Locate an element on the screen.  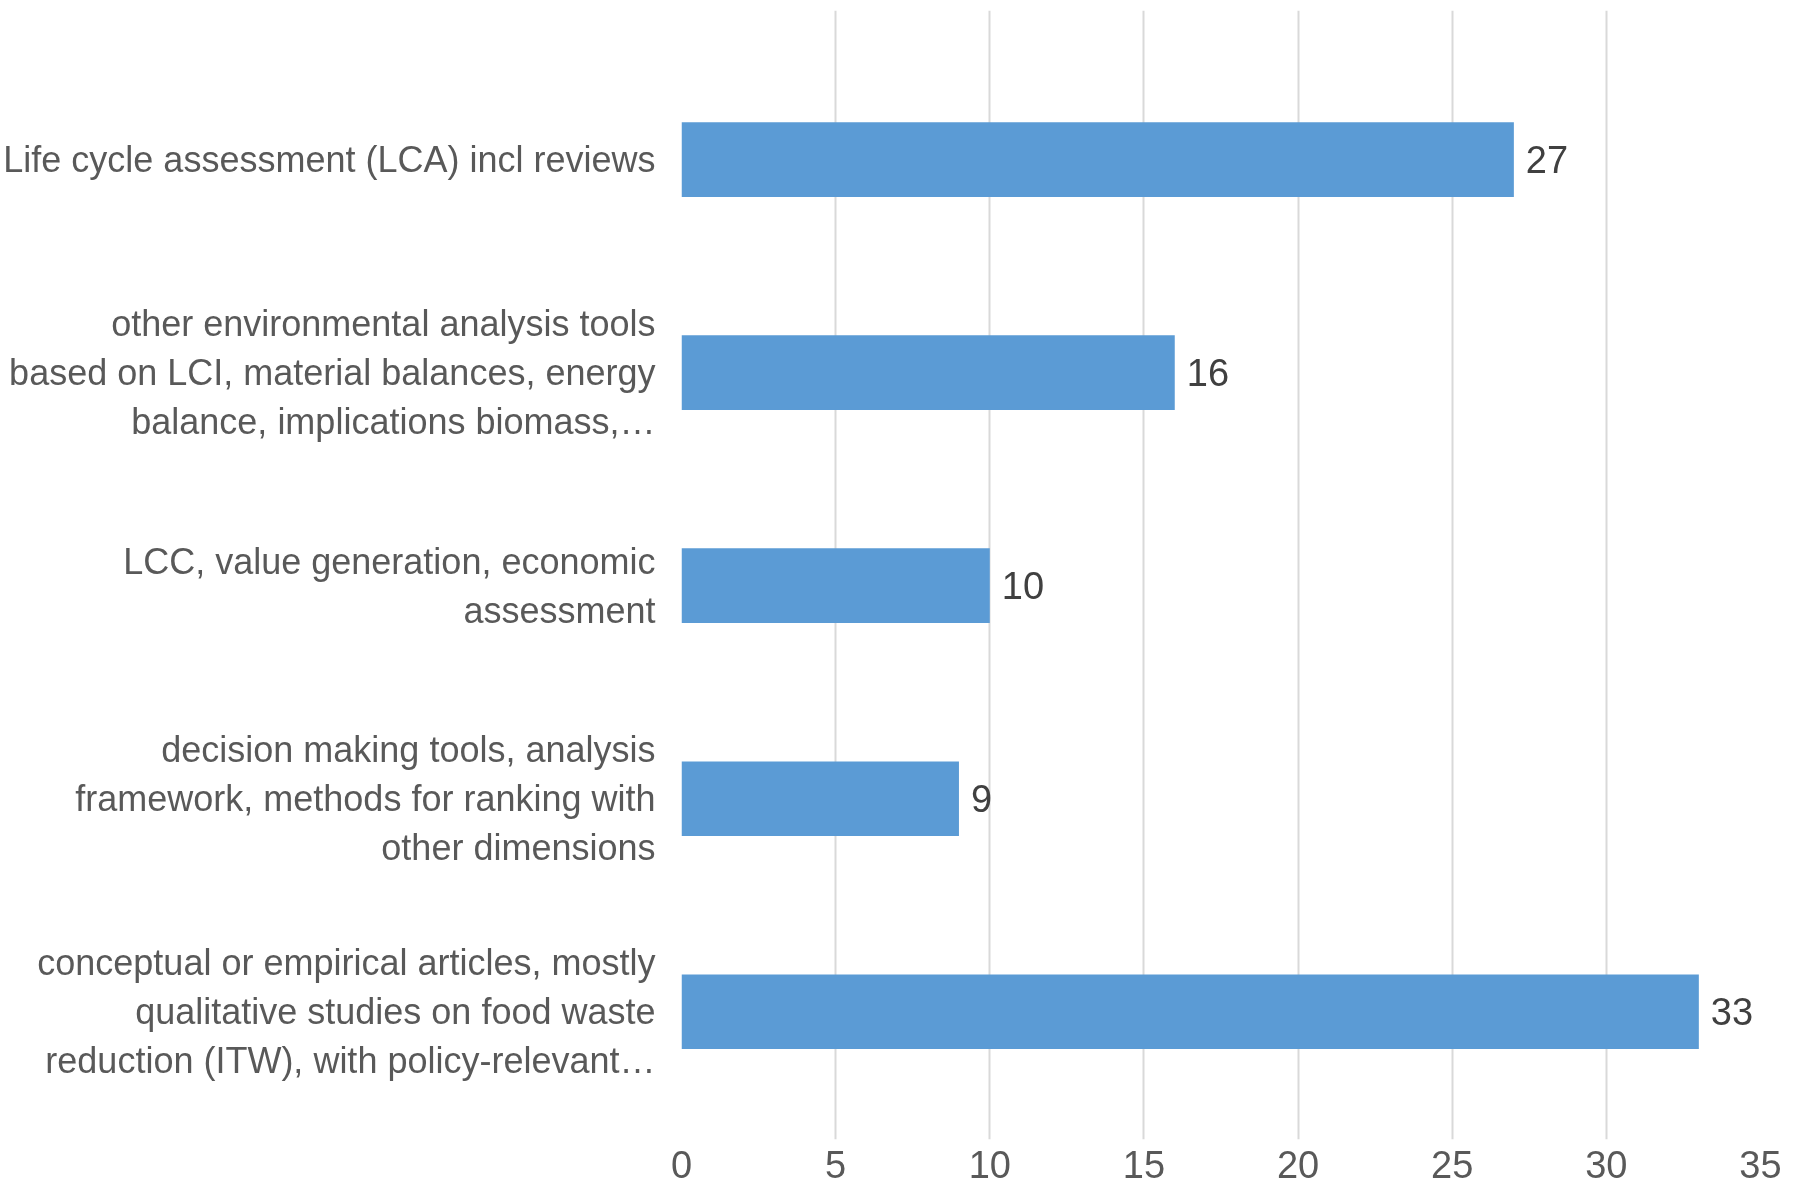
data-label: 16 is located at coordinates (1208, 373).